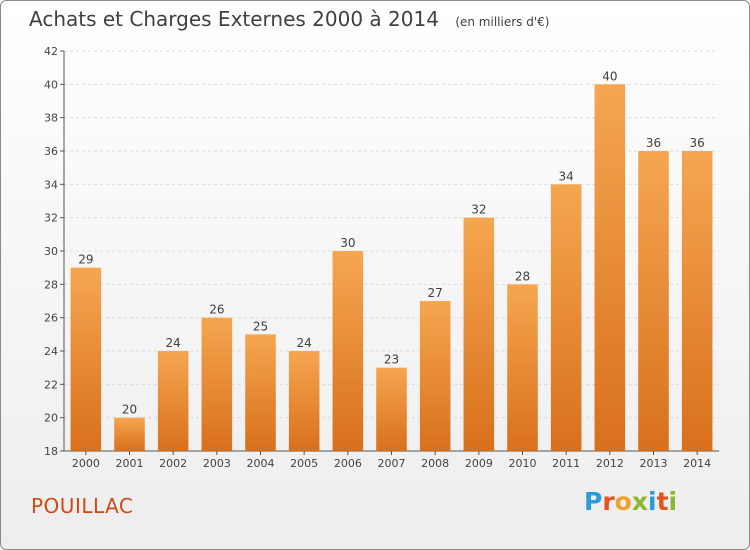  Describe the element at coordinates (173, 463) in the screenshot. I see `x-tick-label-2002: 2002` at that location.